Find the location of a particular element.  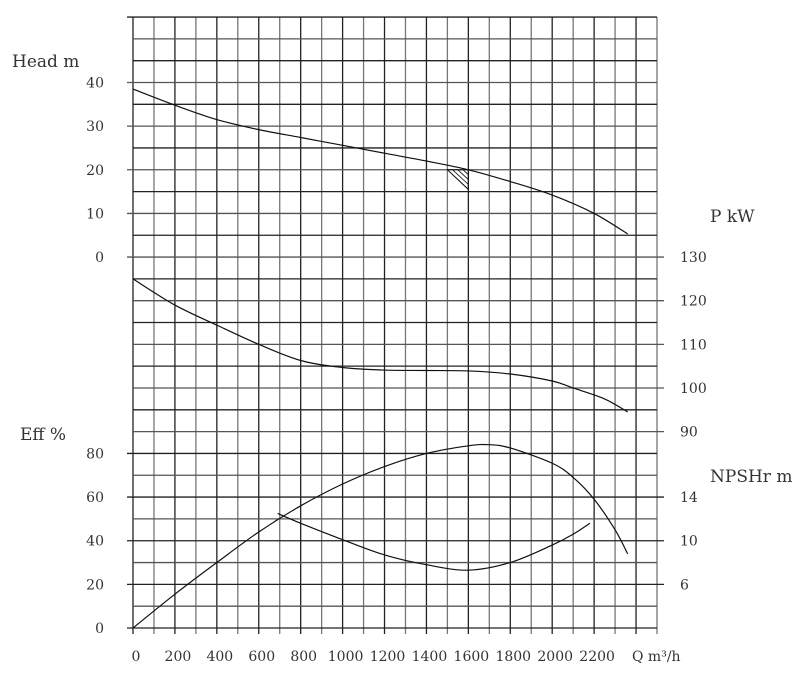

npsh-tick-label: 6 is located at coordinates (684, 585).